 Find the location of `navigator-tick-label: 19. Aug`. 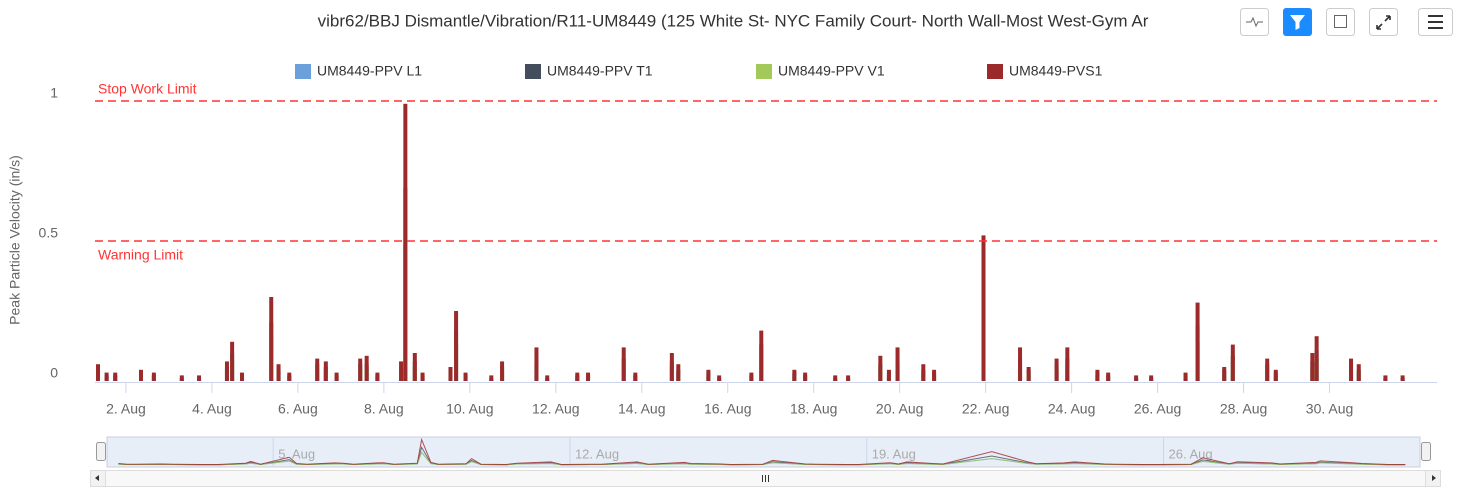

navigator-tick-label: 19. Aug is located at coordinates (894, 453).